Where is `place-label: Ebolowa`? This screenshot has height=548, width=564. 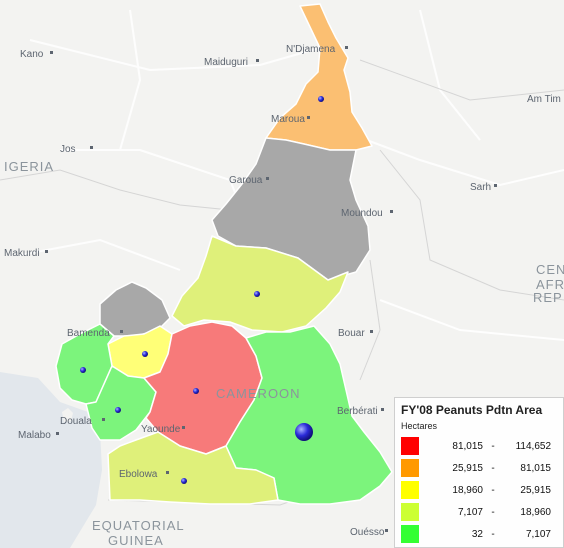 place-label: Ebolowa is located at coordinates (138, 474).